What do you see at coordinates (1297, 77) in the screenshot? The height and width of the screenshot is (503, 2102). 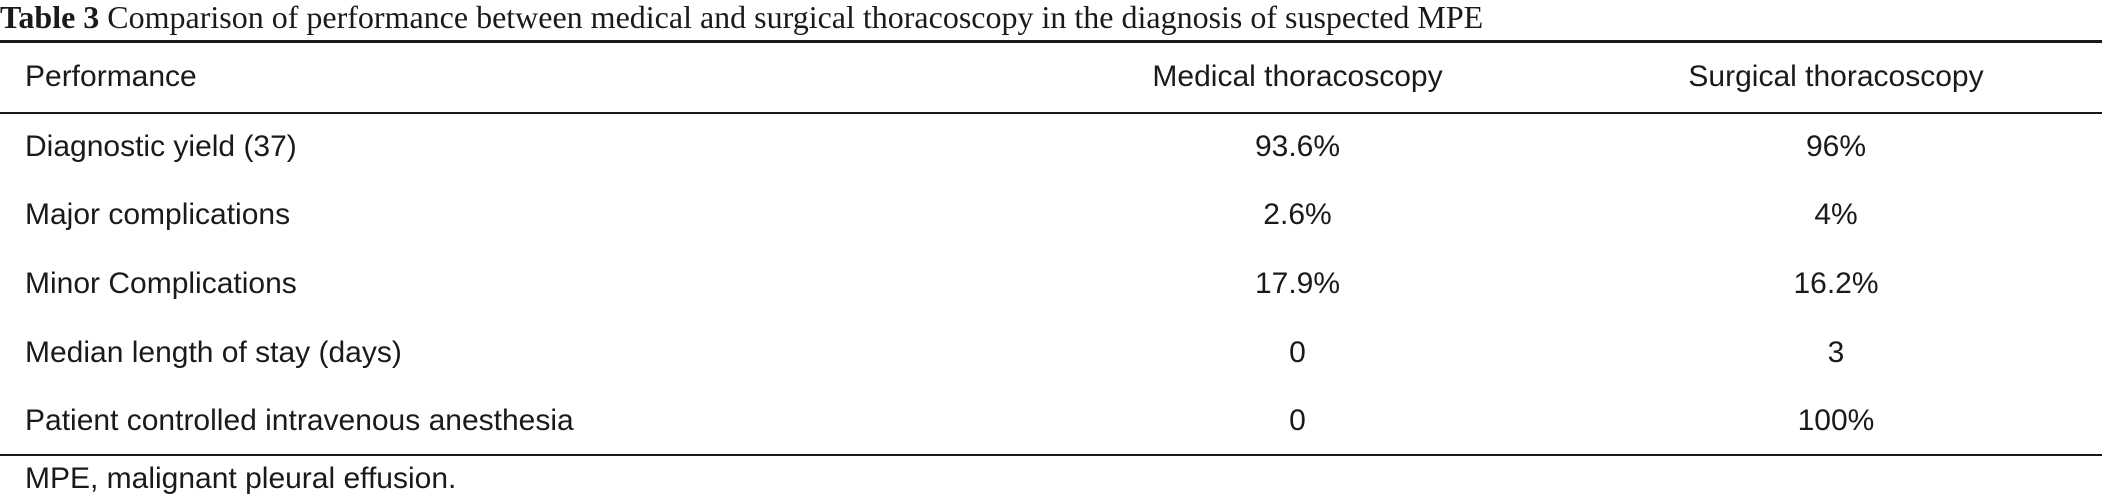 I see `column-header-medical-thoracoscopy: Medical thoracoscopy` at bounding box center [1297, 77].